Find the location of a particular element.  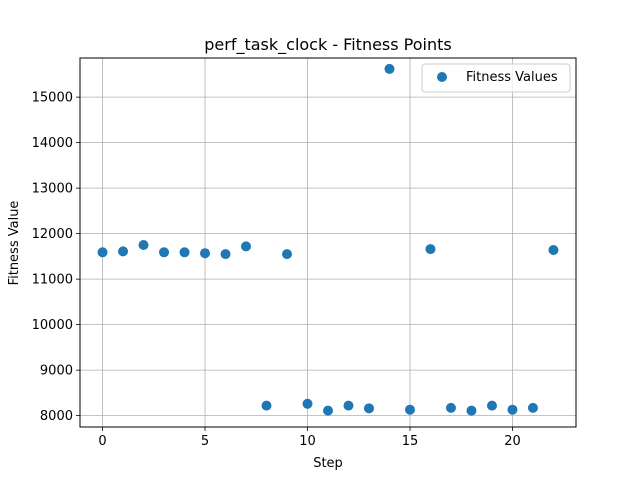

y-axis-label: Fitness Value is located at coordinates (14, 243).